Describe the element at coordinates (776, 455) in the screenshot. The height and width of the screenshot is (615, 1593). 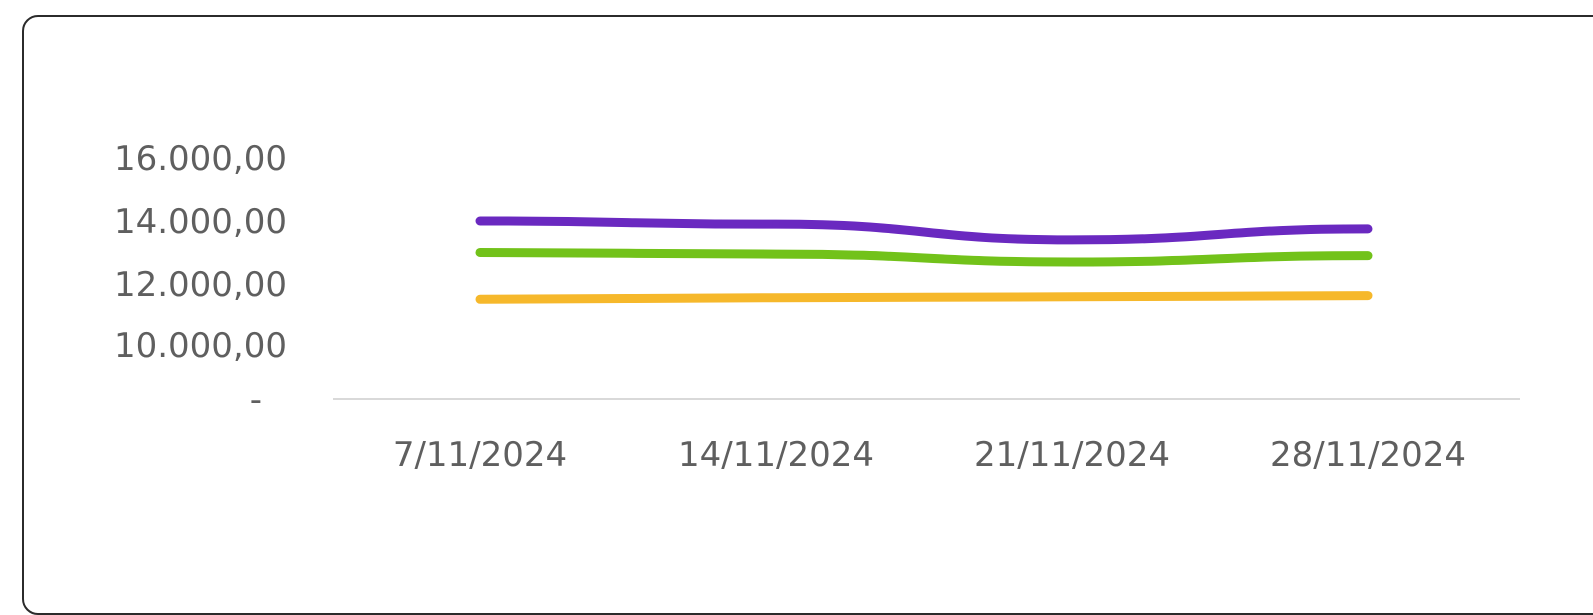
I see `x-tick-label: 14/11/2024` at that location.